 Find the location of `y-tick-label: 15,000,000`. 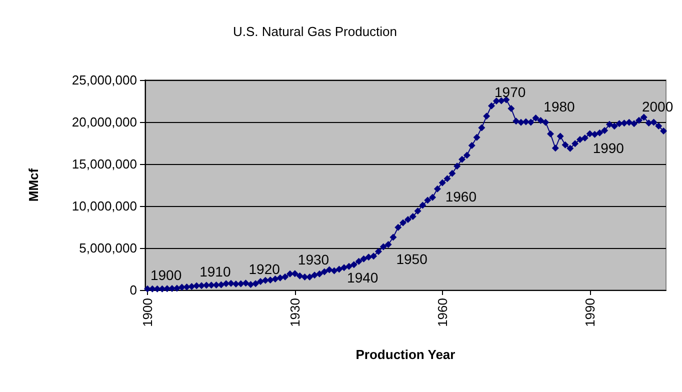

y-tick-label: 15,000,000 is located at coordinates (104, 164).